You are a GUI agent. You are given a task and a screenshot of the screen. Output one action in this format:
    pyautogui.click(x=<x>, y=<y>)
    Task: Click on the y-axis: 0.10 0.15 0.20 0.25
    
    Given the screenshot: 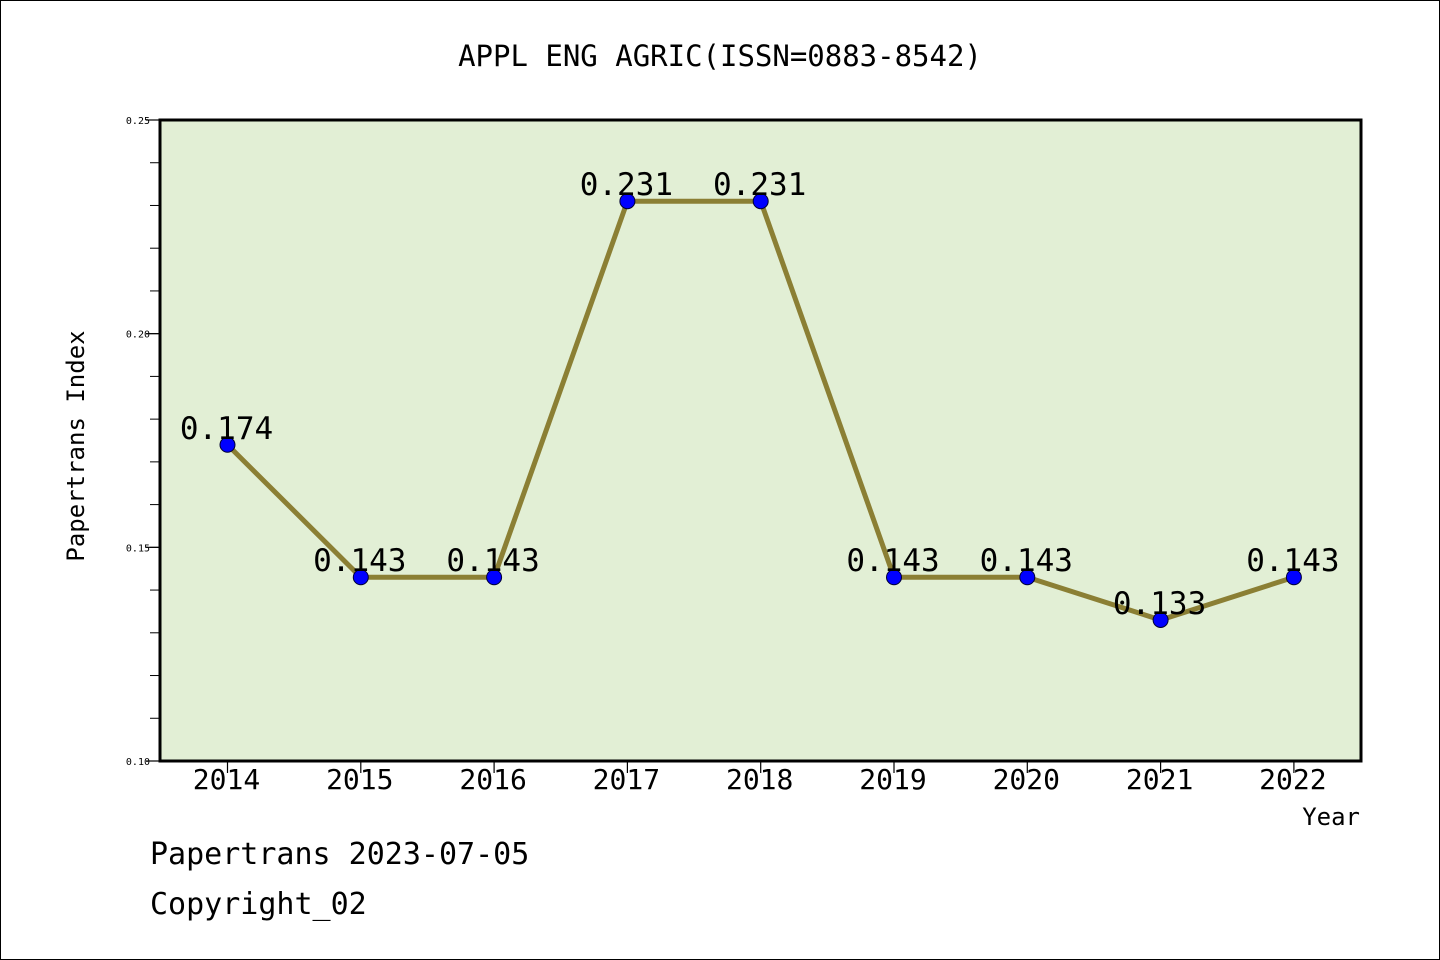 What is the action you would take?
    pyautogui.click(x=143, y=442)
    